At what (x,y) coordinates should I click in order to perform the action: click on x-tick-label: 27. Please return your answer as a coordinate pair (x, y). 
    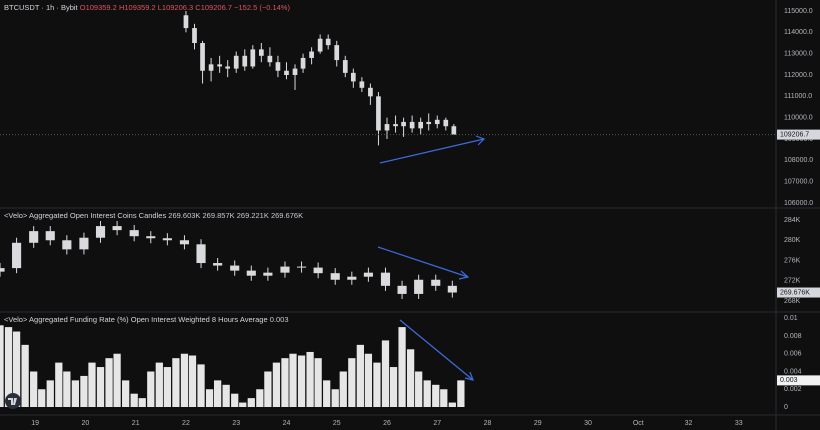
    Looking at the image, I should click on (437, 423).